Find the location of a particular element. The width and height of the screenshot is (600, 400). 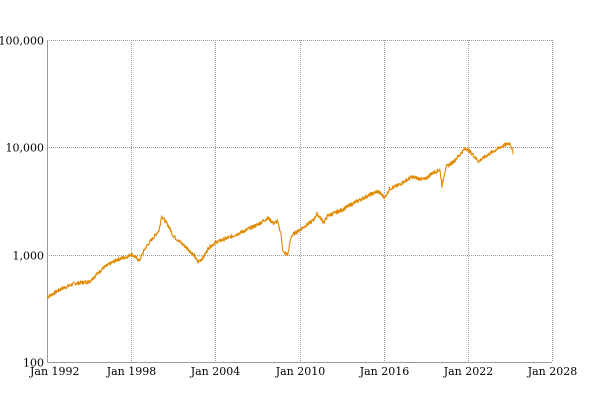

x-tick-label: Jan 2010 is located at coordinates (300, 371).